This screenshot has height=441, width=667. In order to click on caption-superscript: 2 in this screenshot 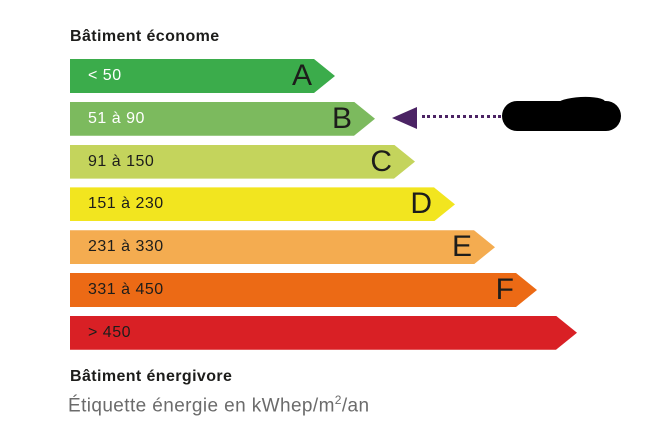, I will do `click(338, 400)`.